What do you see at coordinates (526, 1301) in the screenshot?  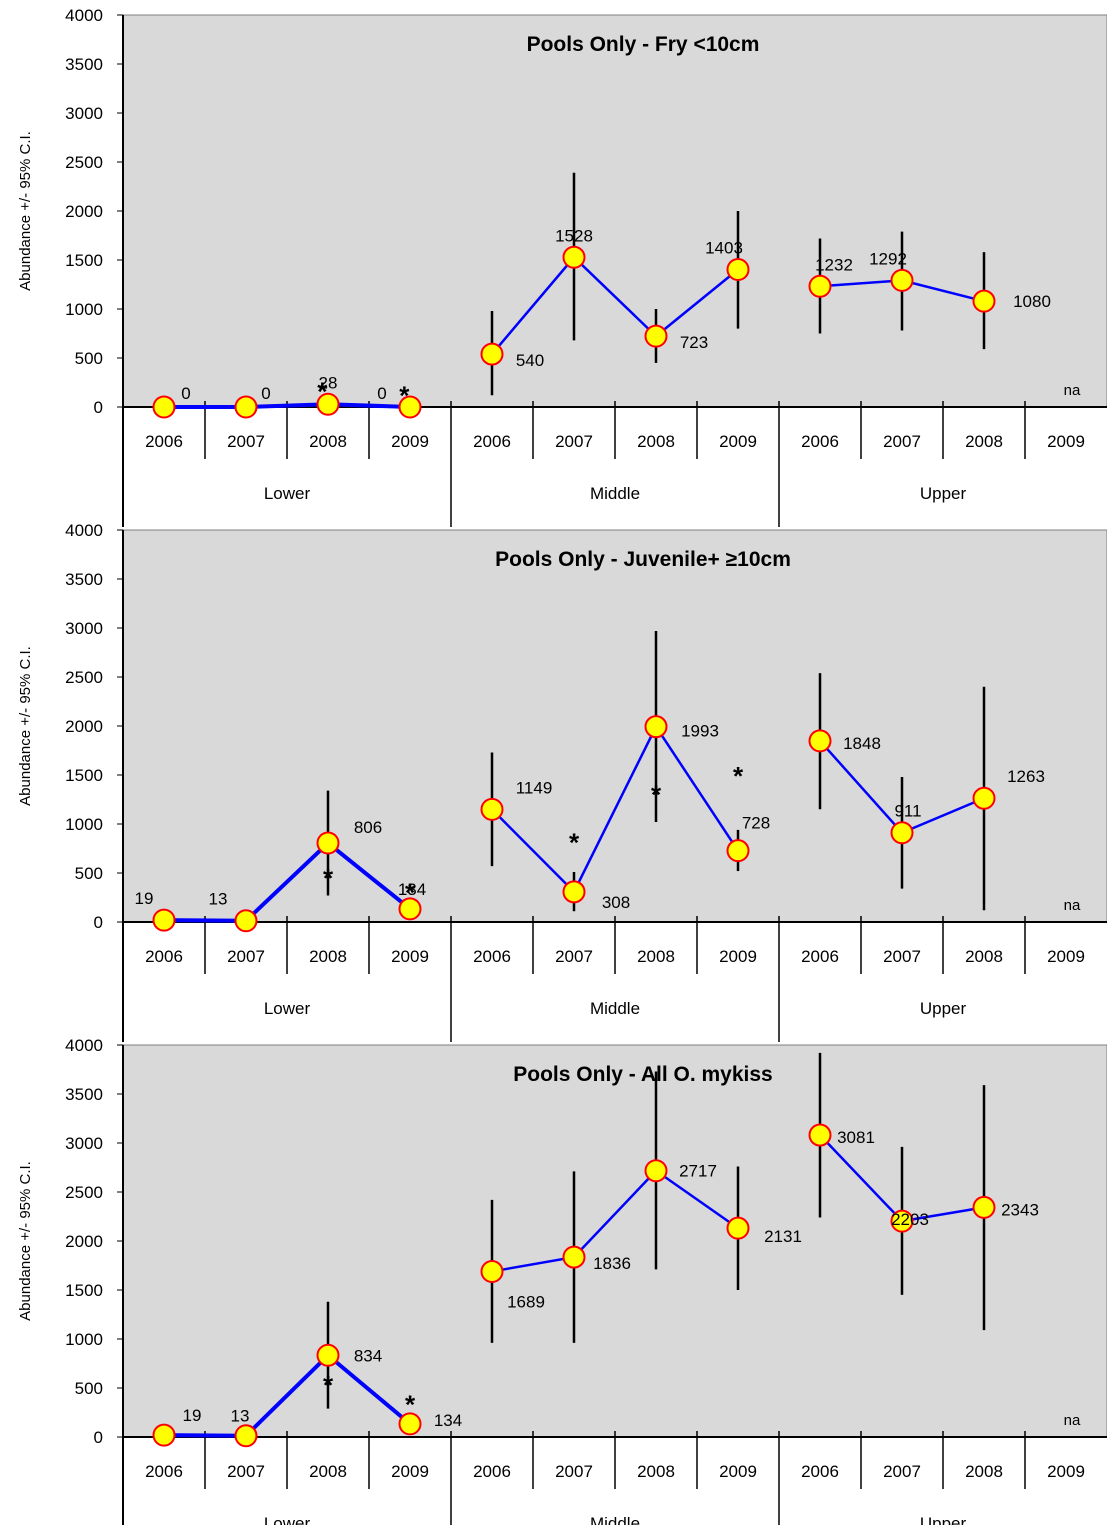 I see `data-label: 1689` at bounding box center [526, 1301].